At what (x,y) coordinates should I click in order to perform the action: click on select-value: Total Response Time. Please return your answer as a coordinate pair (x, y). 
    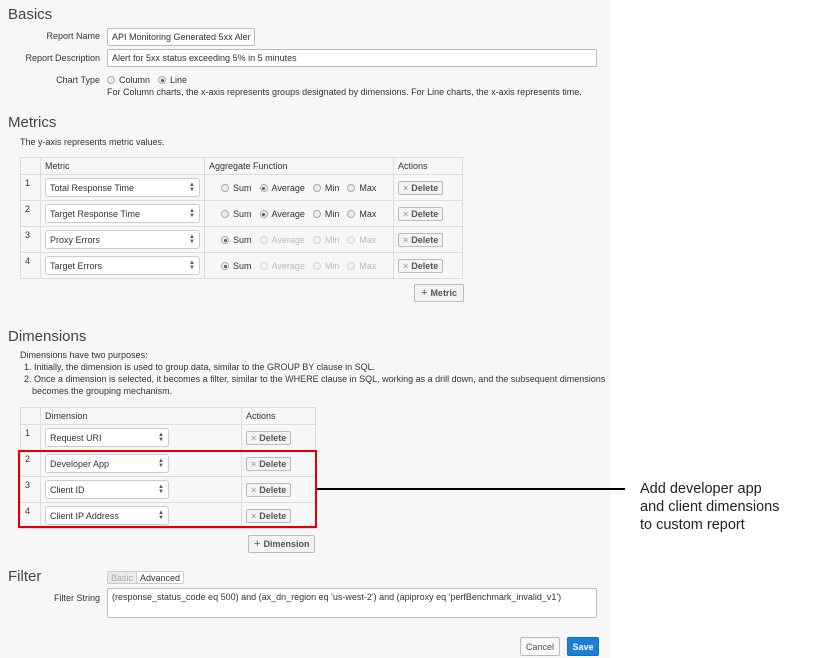
    Looking at the image, I should click on (92, 187).